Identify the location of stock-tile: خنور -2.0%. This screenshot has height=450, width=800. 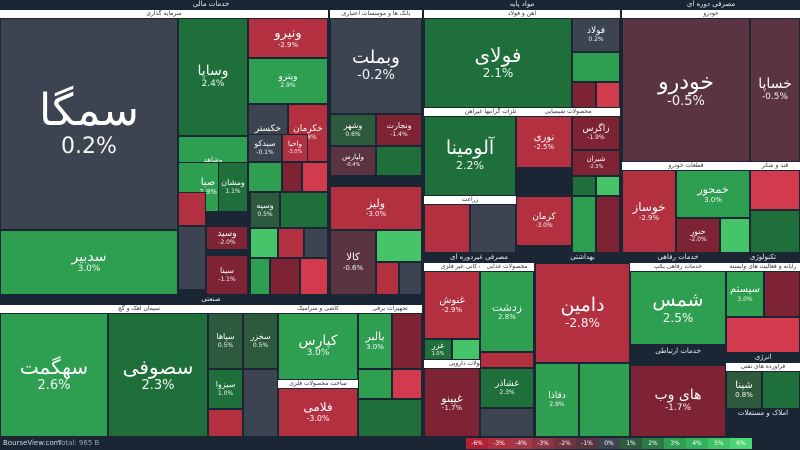
(698, 235).